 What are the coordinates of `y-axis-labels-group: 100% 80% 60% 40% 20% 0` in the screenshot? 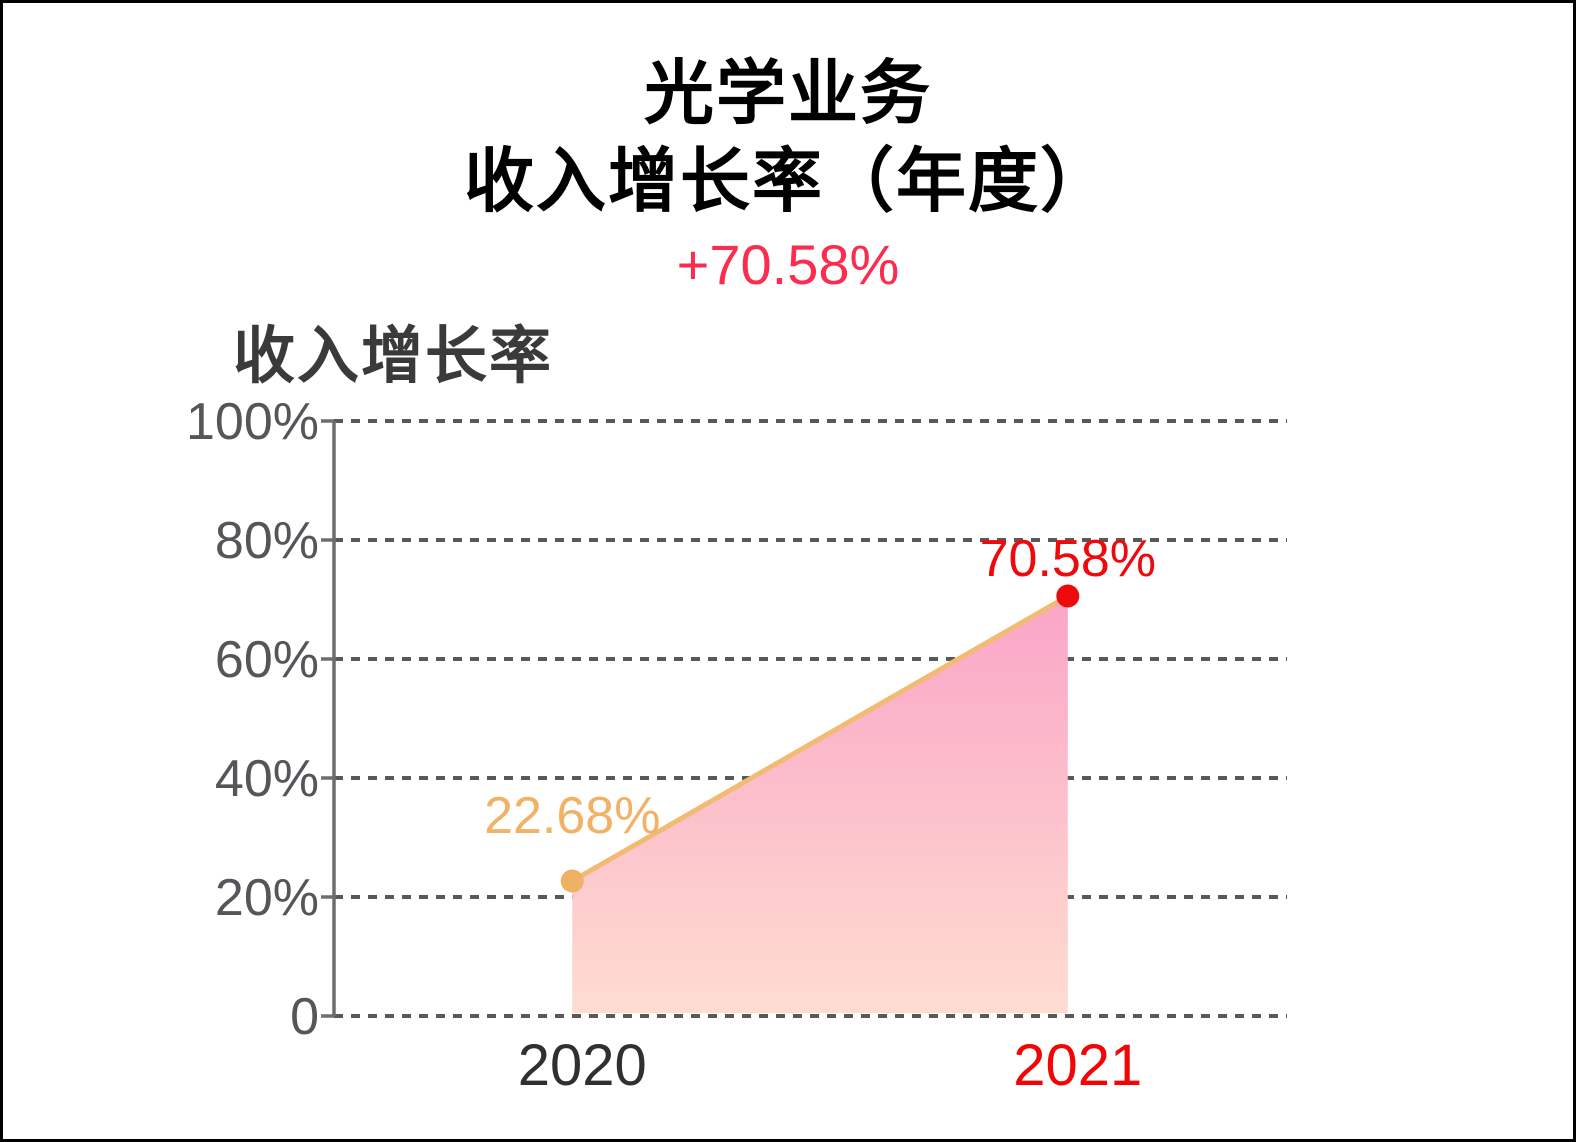 It's located at (252, 719).